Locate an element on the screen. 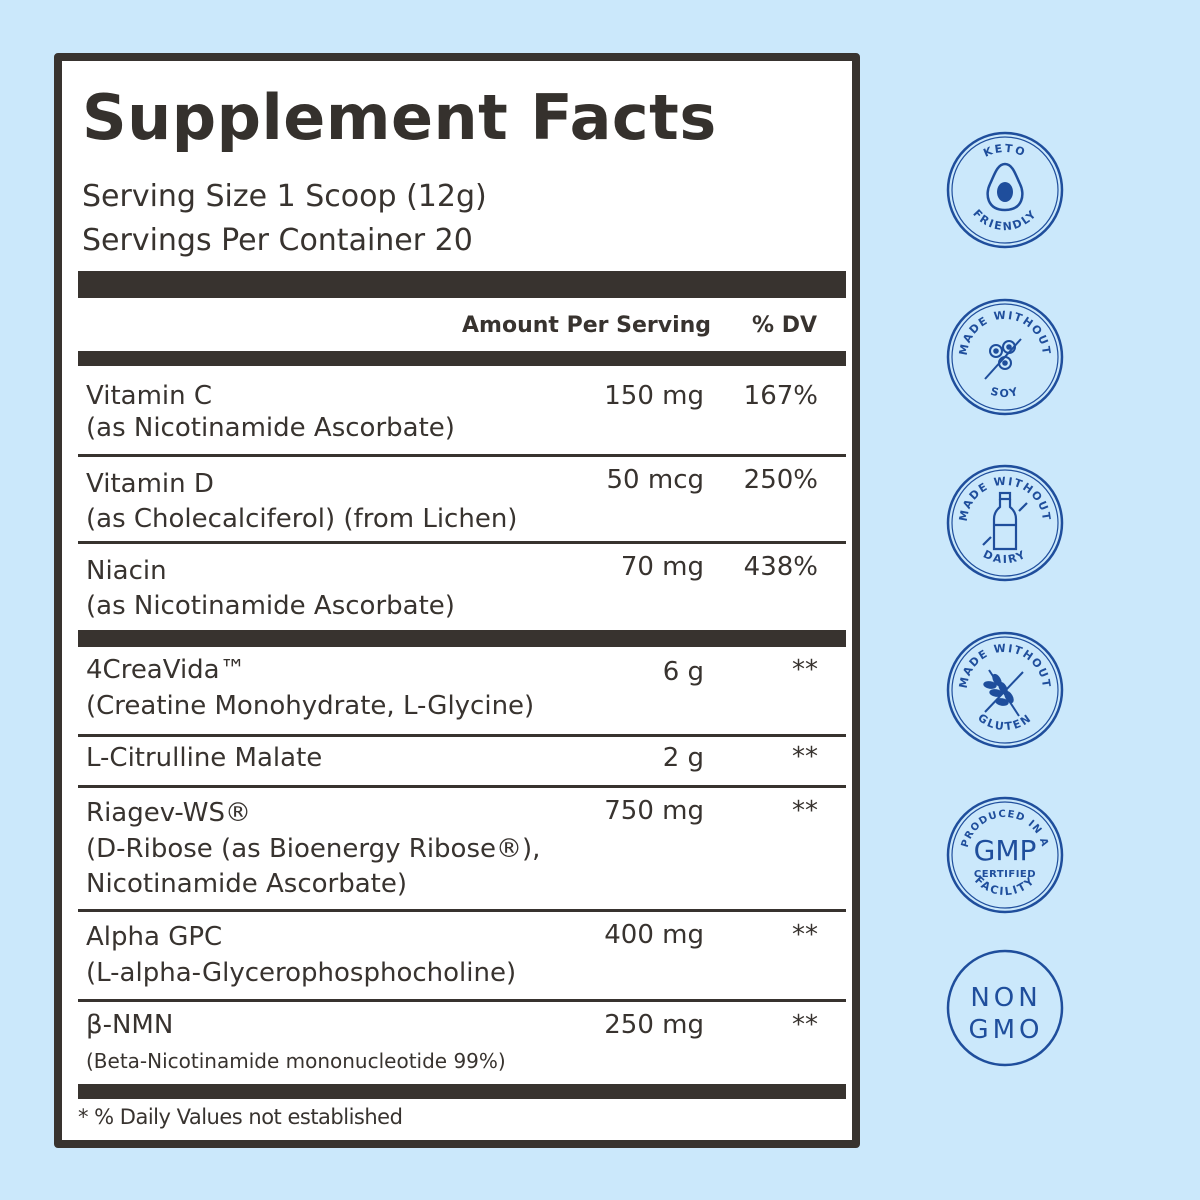 This screenshot has width=1200, height=1200. nutrient-amount: 50 mcg is located at coordinates (655, 480).